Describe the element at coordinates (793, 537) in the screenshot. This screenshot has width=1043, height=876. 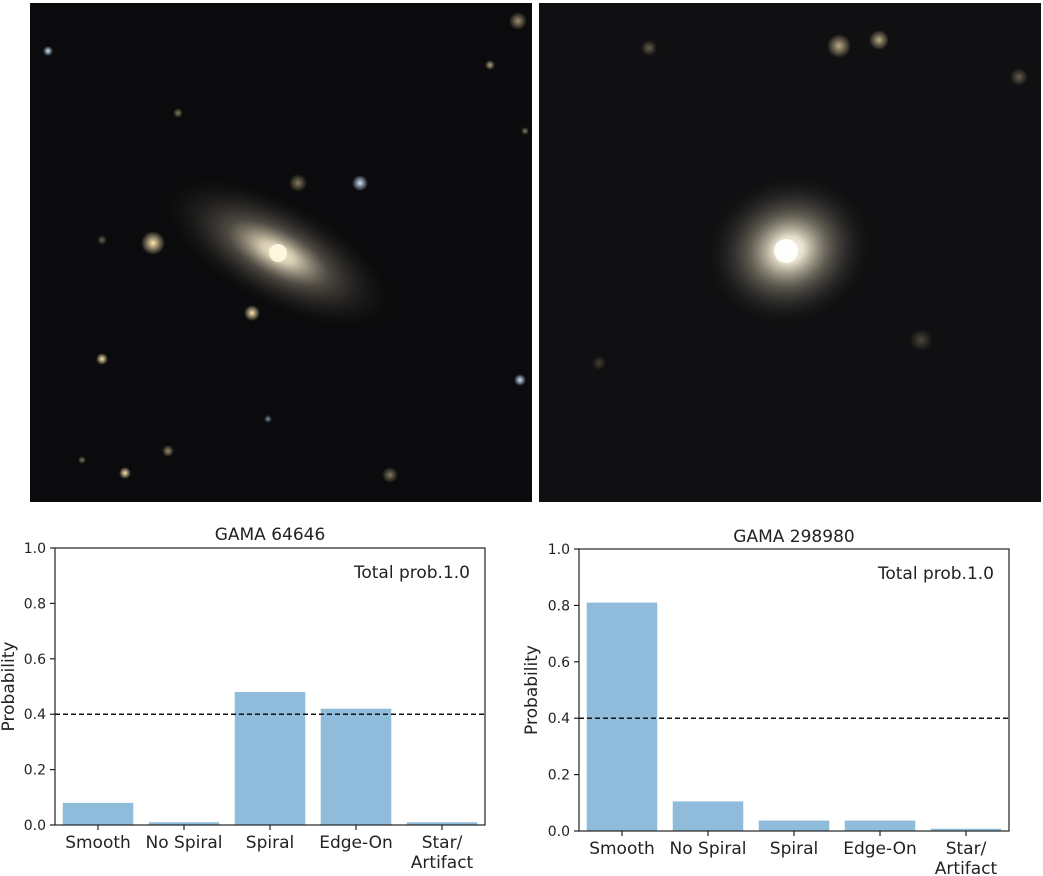
I see `chart-title: GAMA 298980` at that location.